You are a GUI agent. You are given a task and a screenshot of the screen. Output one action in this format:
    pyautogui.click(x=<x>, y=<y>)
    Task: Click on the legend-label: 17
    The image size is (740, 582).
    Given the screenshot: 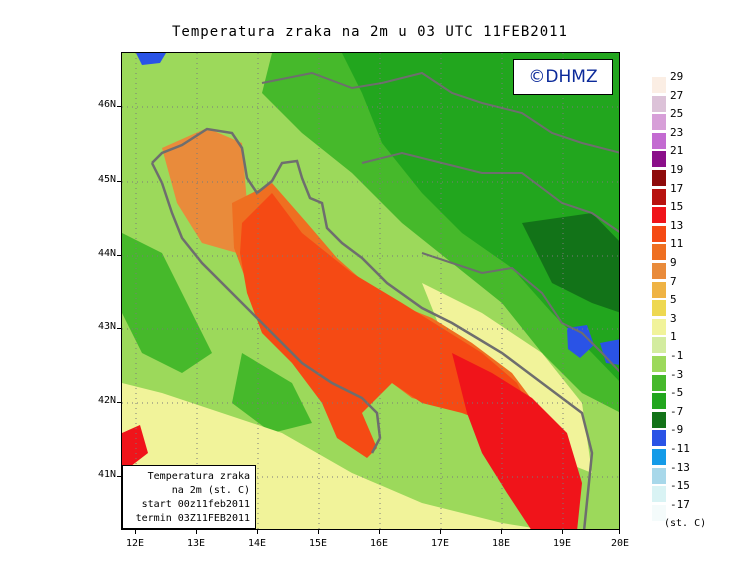 What is the action you would take?
    pyautogui.click(x=677, y=188)
    